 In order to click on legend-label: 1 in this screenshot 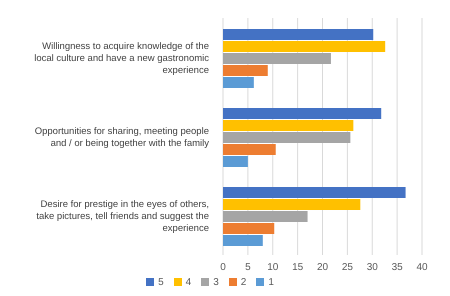, I will do `click(271, 282)`.